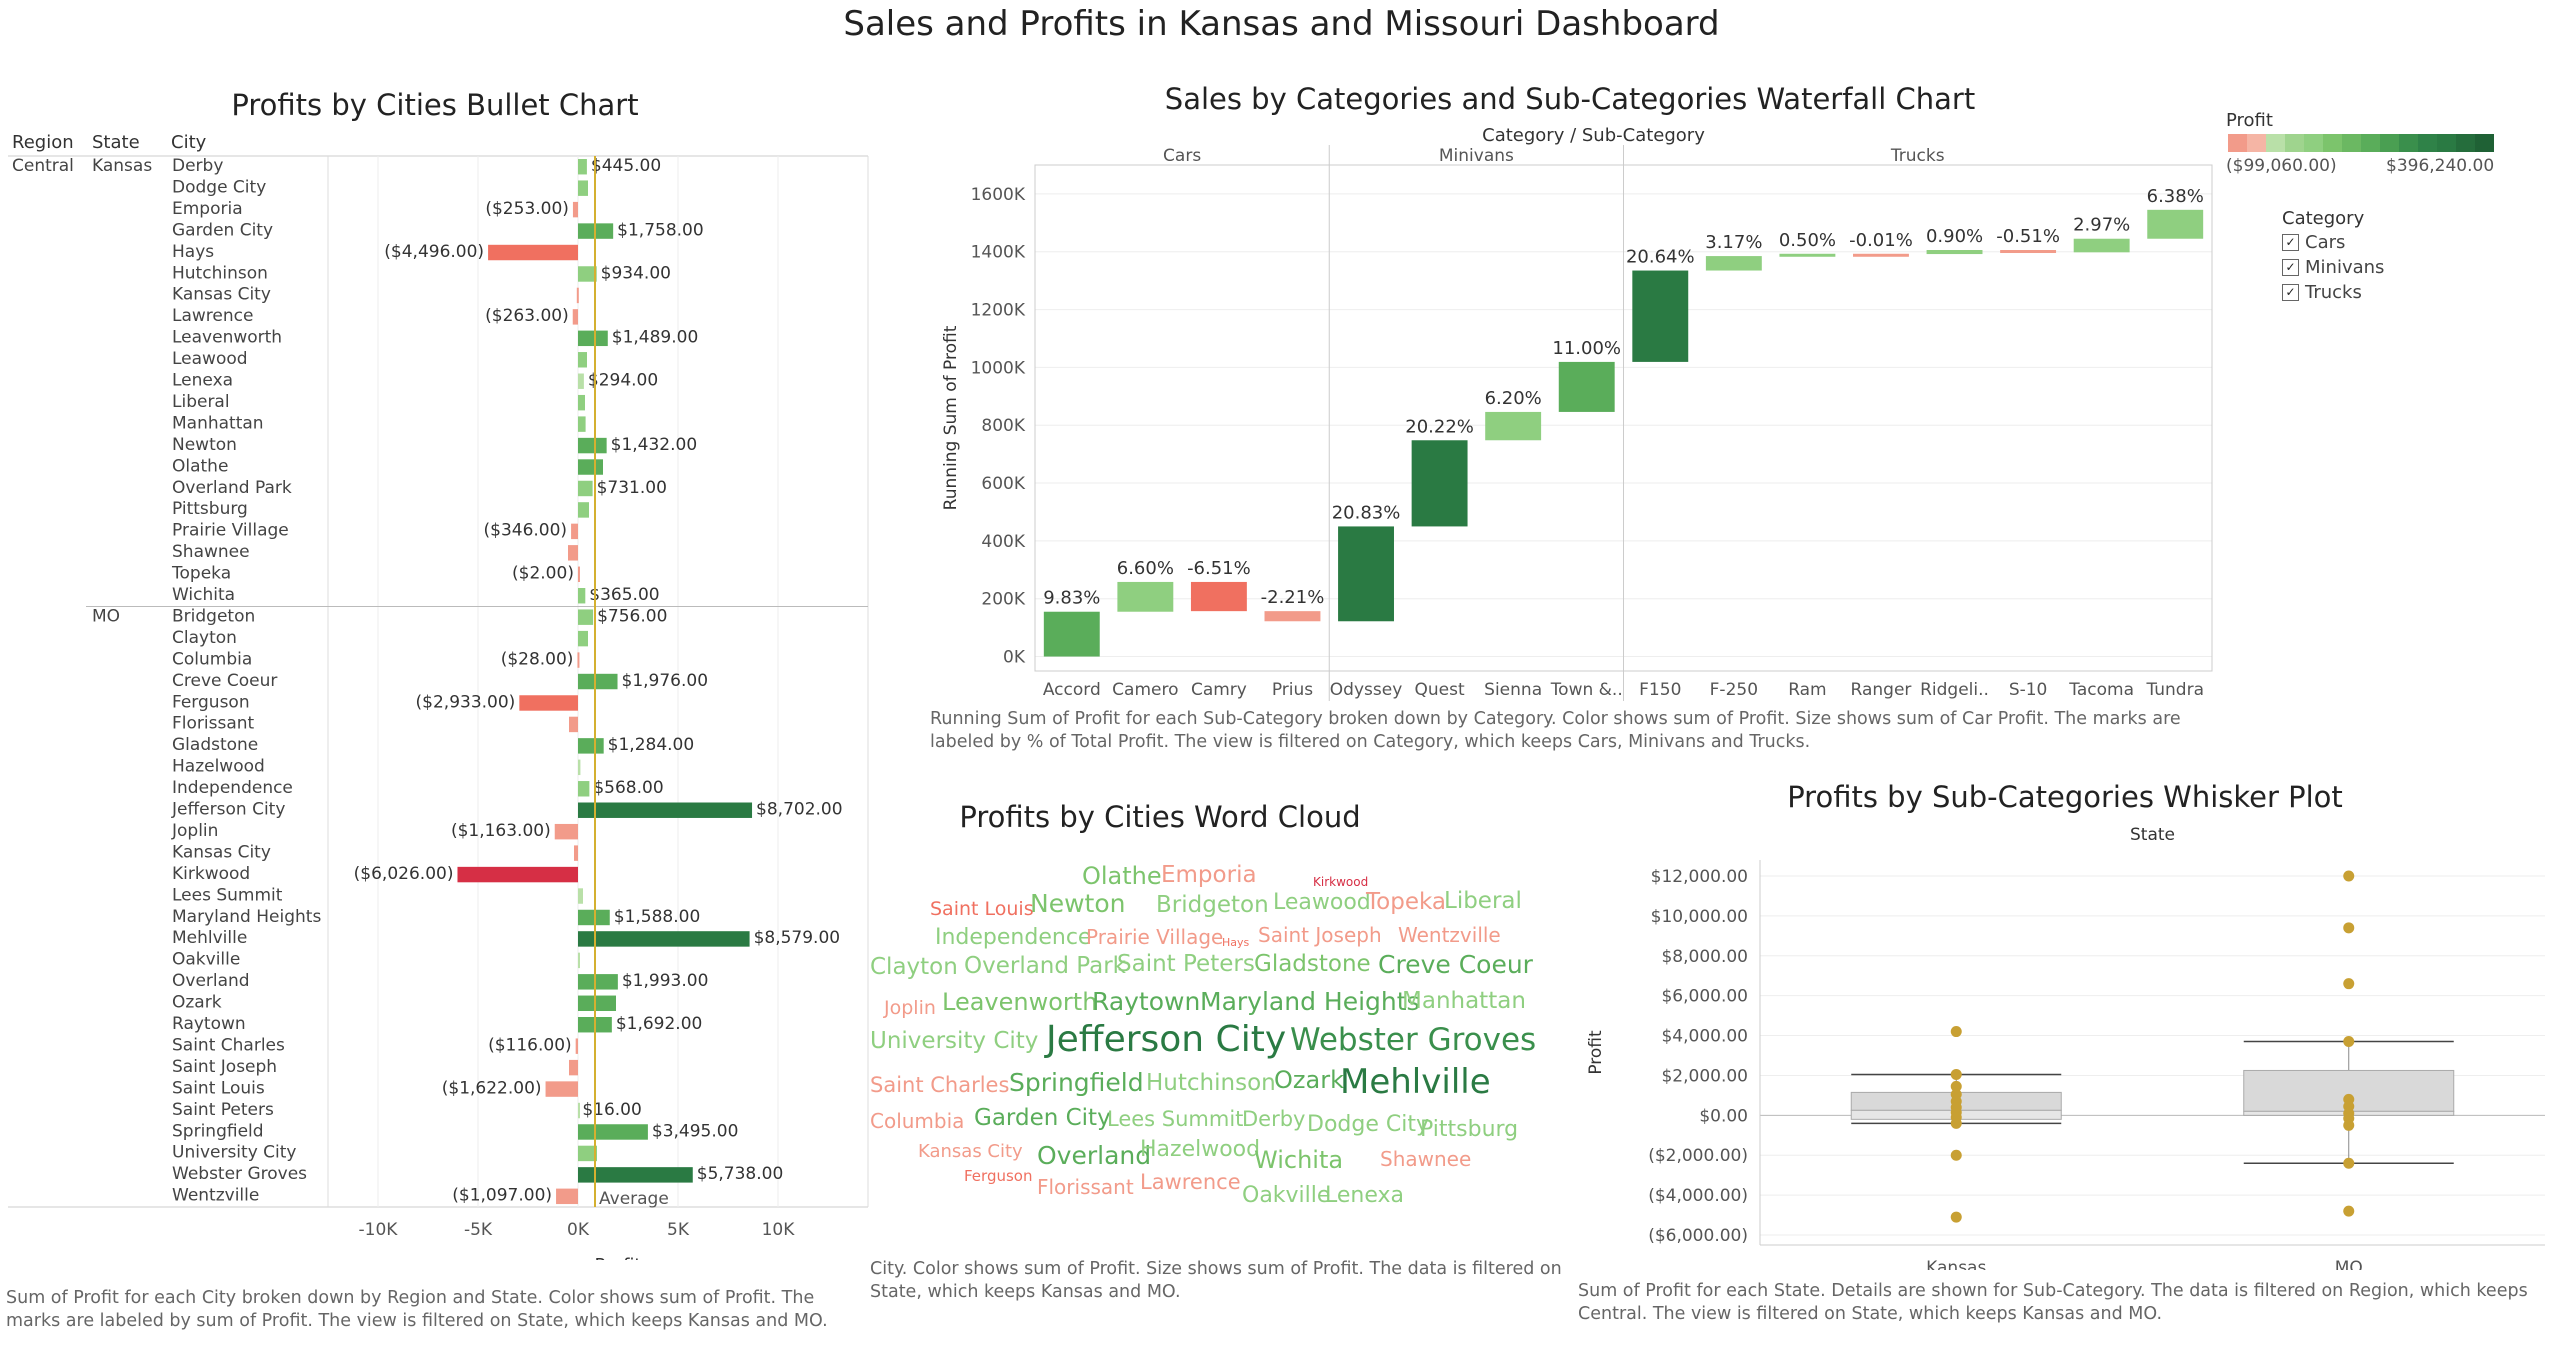 The image size is (2563, 1347). Describe the element at coordinates (1145, 690) in the screenshot. I see `subcategory-label: Camero` at that location.